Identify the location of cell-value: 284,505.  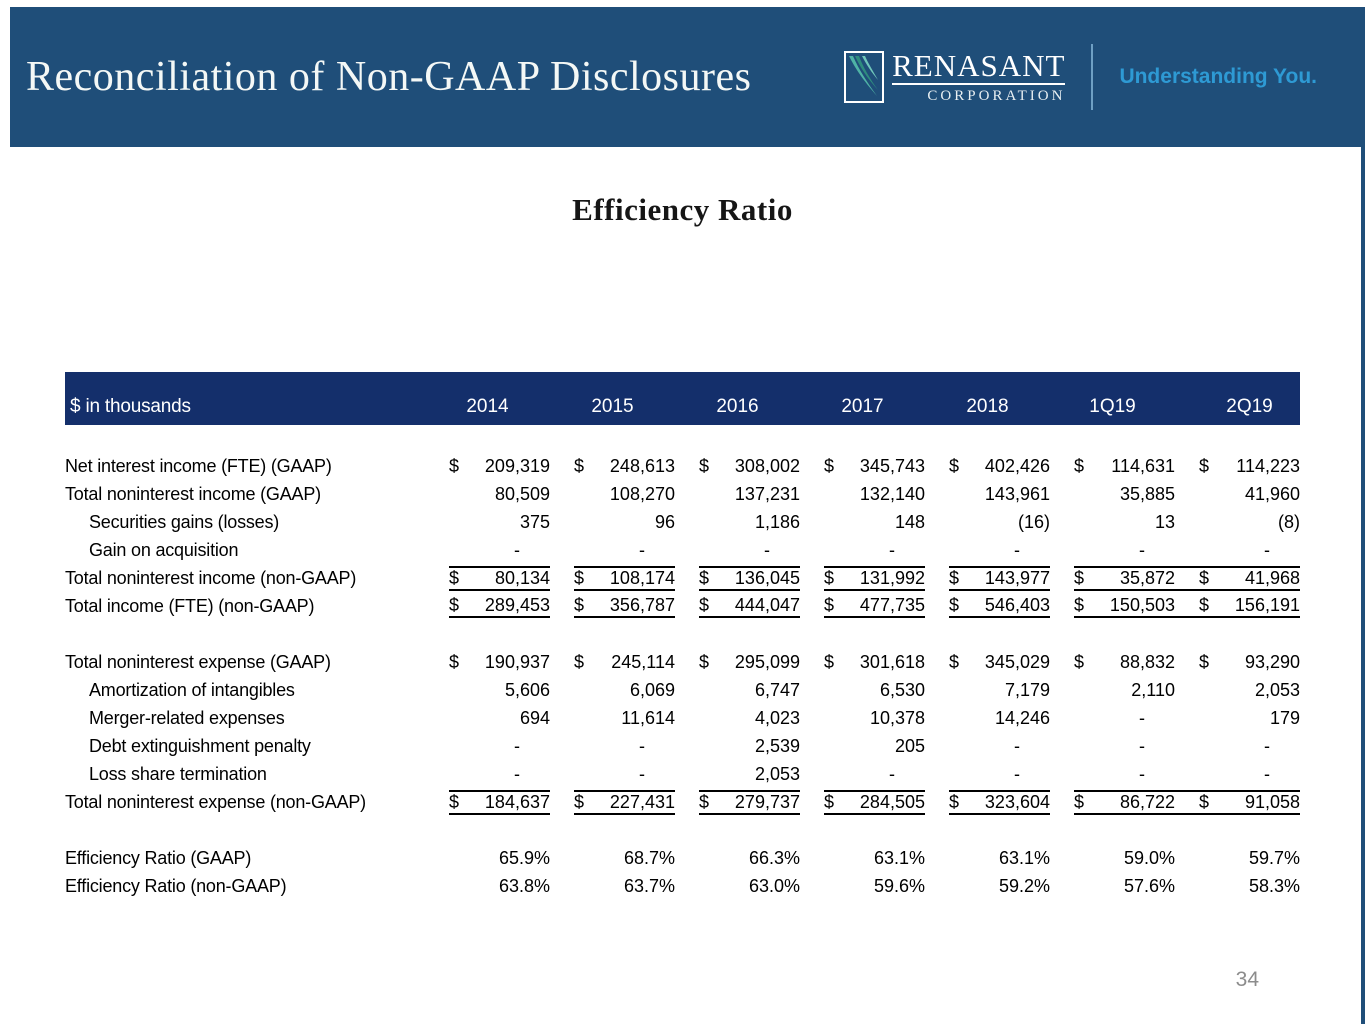
(892, 801).